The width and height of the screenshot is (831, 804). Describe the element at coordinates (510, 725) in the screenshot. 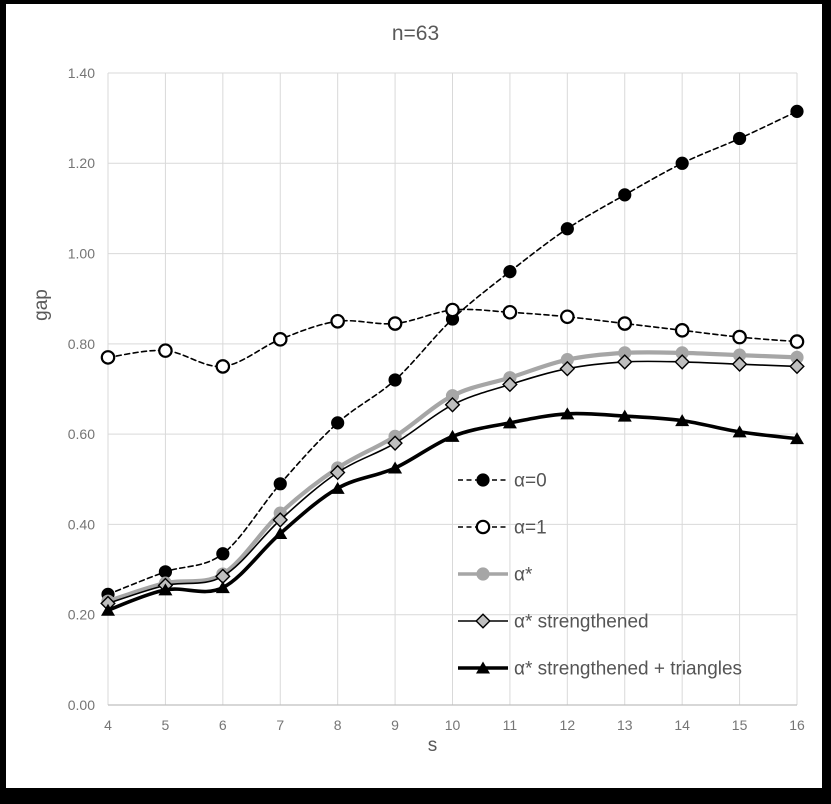

I see `x-tick-label: 11` at that location.